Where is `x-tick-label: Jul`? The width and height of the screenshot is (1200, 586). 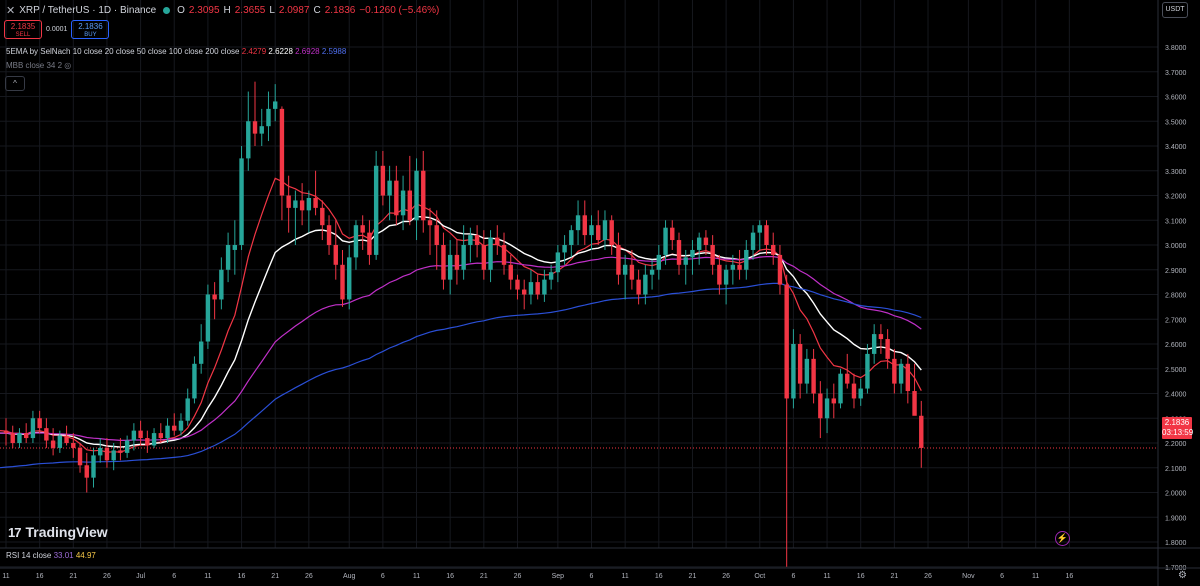
x-tick-label: Jul is located at coordinates (140, 576).